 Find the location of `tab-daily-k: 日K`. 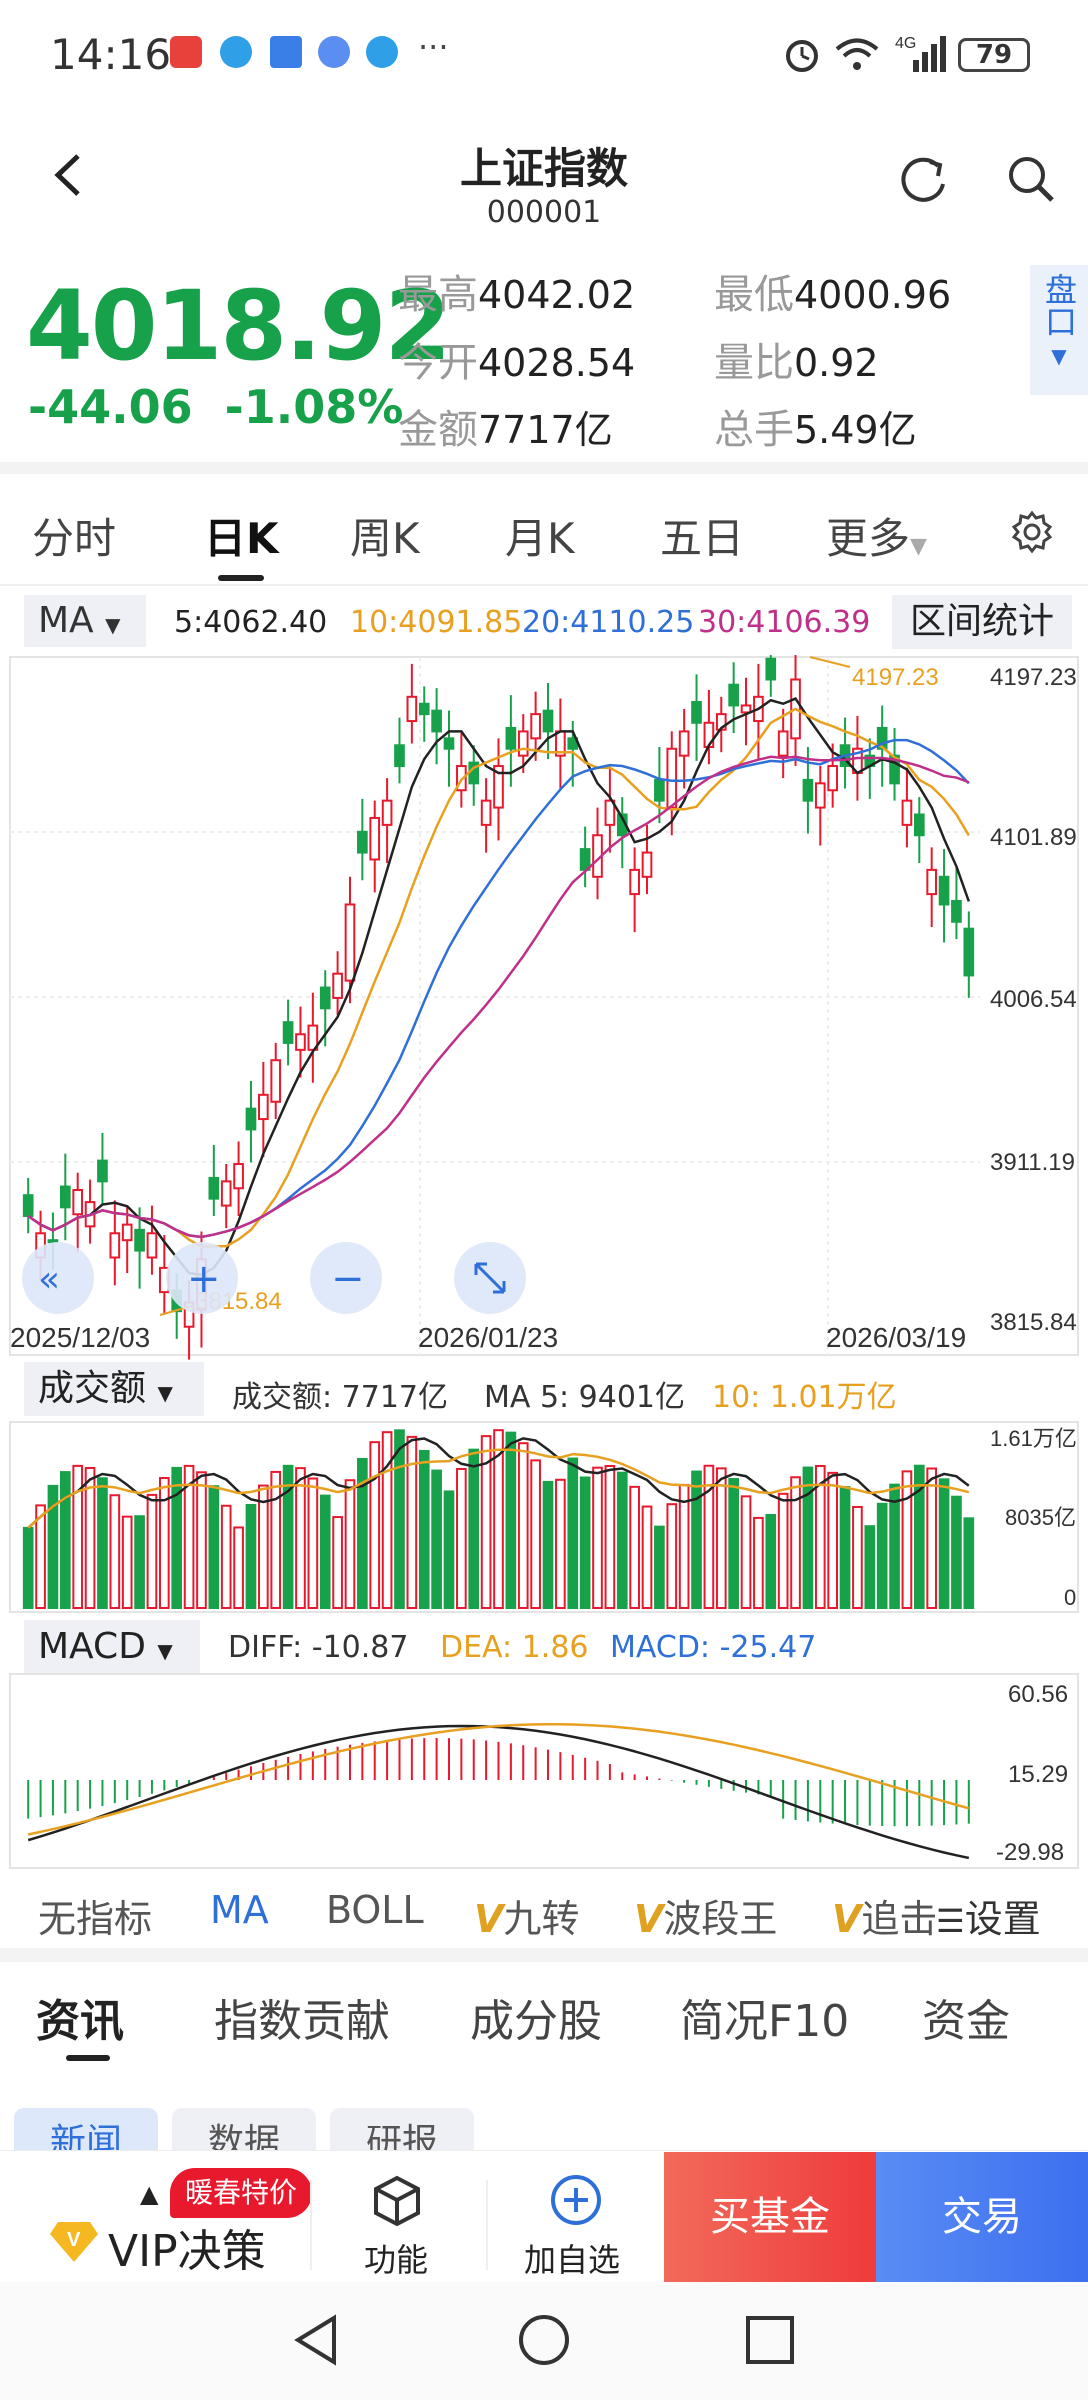

tab-daily-k: 日K is located at coordinates (241, 538).